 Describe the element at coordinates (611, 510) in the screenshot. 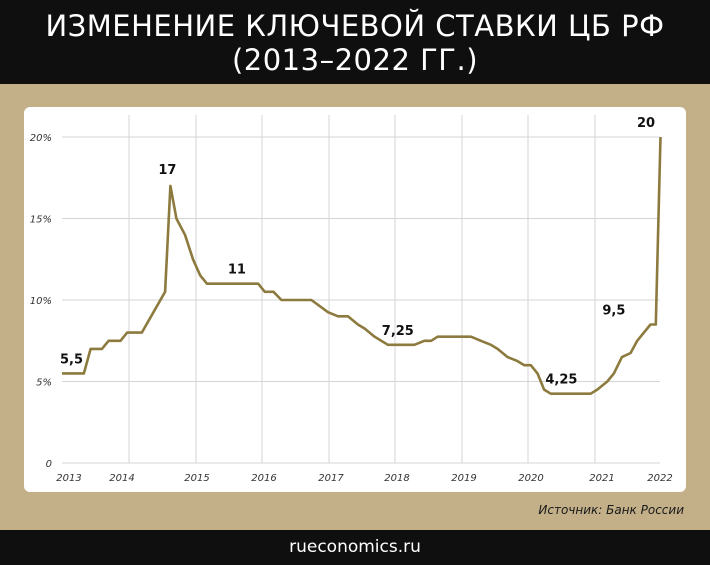

I see `source-note: Источник: Банк России` at that location.